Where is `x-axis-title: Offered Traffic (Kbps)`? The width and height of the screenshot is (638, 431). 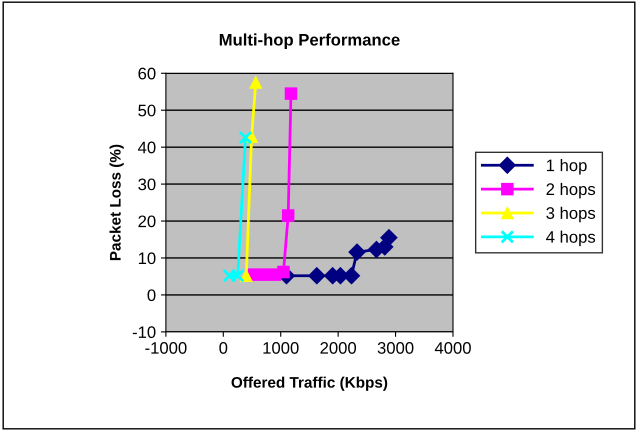
x-axis-title: Offered Traffic (Kbps) is located at coordinates (310, 383).